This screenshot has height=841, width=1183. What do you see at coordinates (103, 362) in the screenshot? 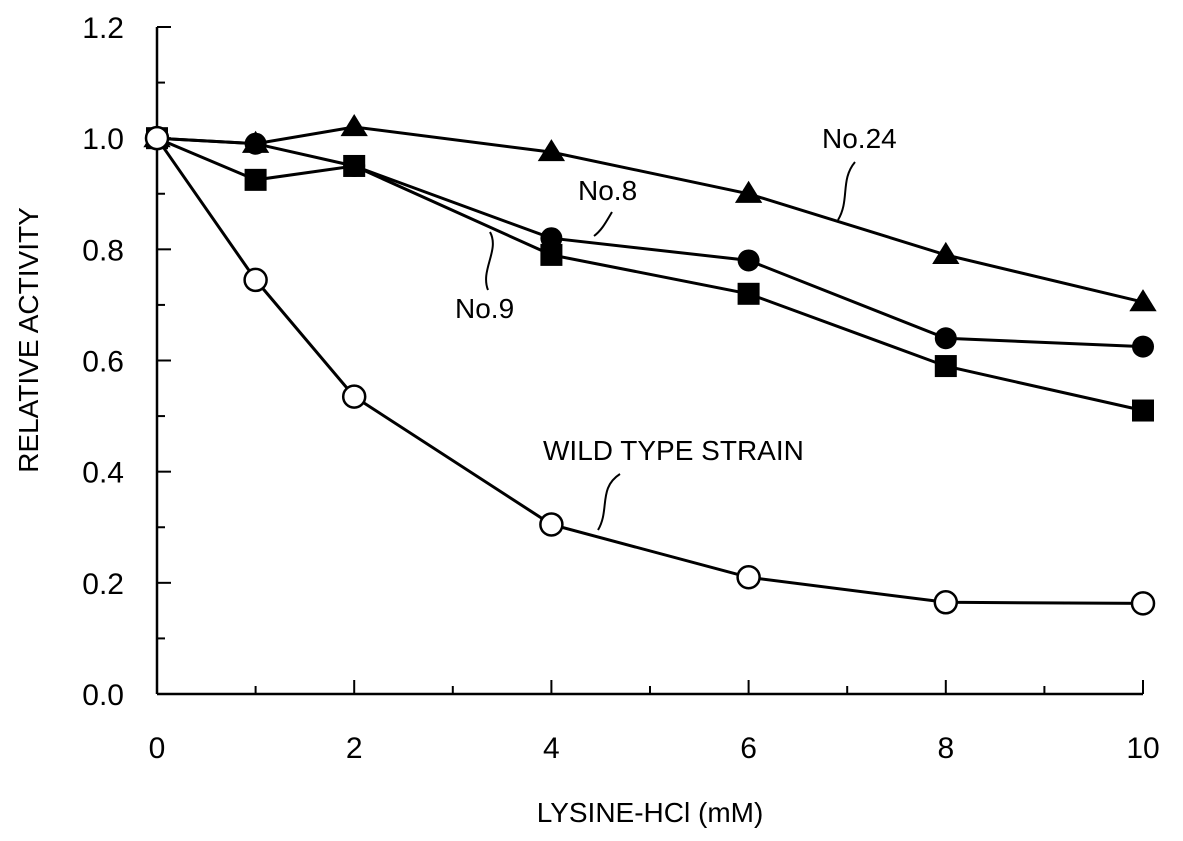
I see `y-tick-label: 0.6` at bounding box center [103, 362].